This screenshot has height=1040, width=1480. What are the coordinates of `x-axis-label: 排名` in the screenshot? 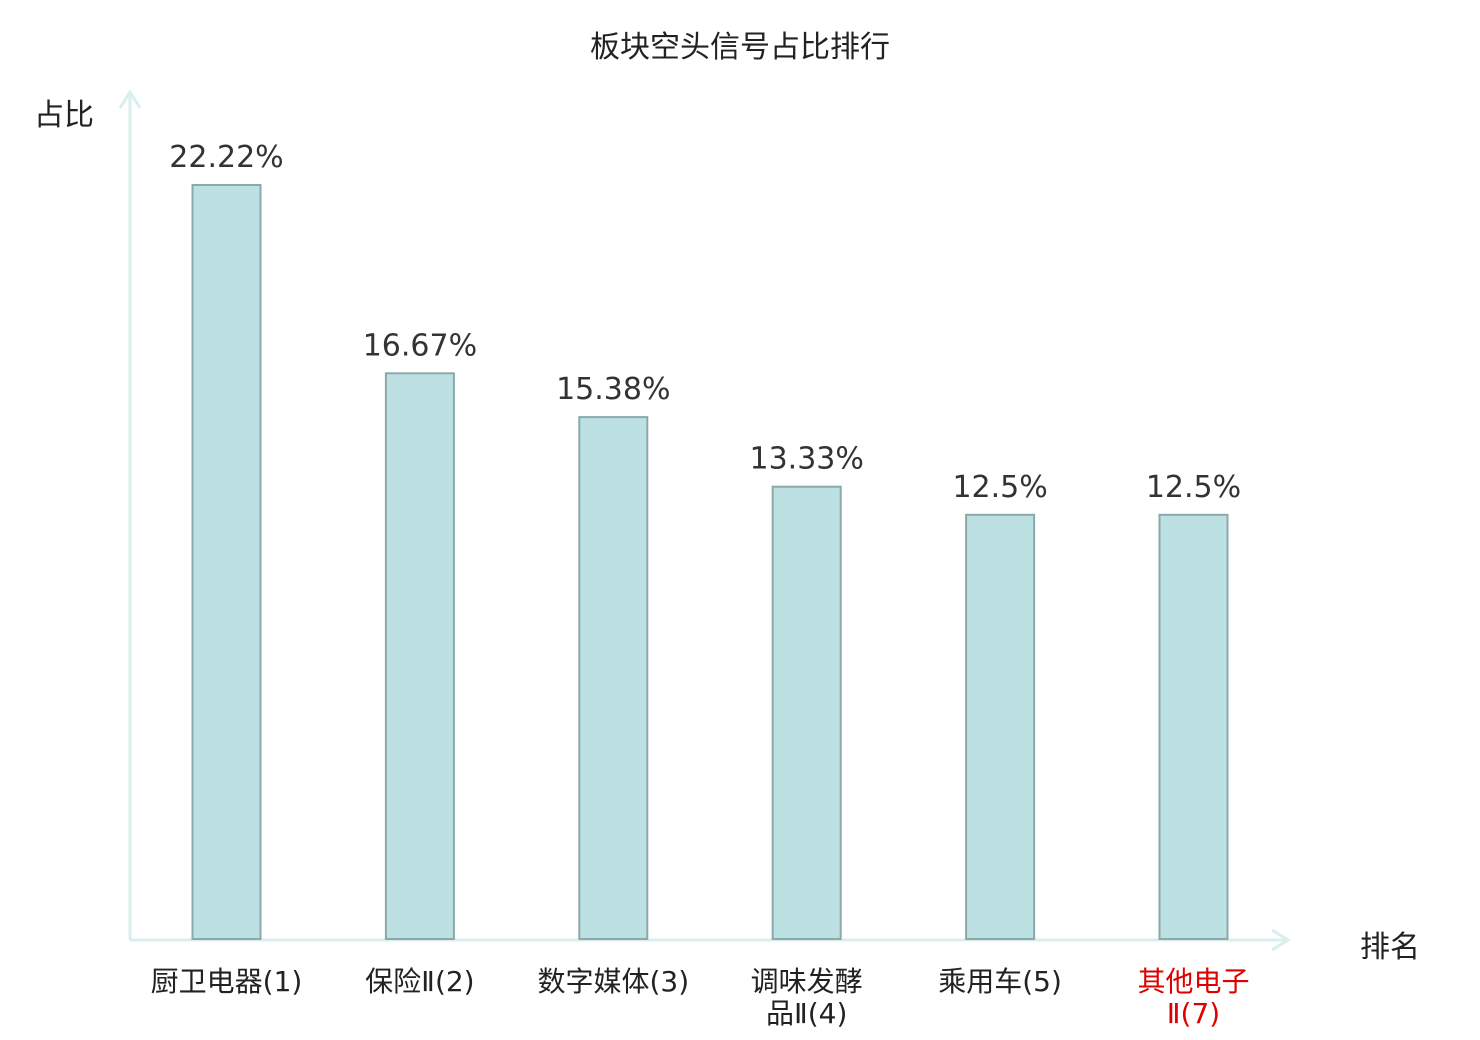 It's located at (1390, 947).